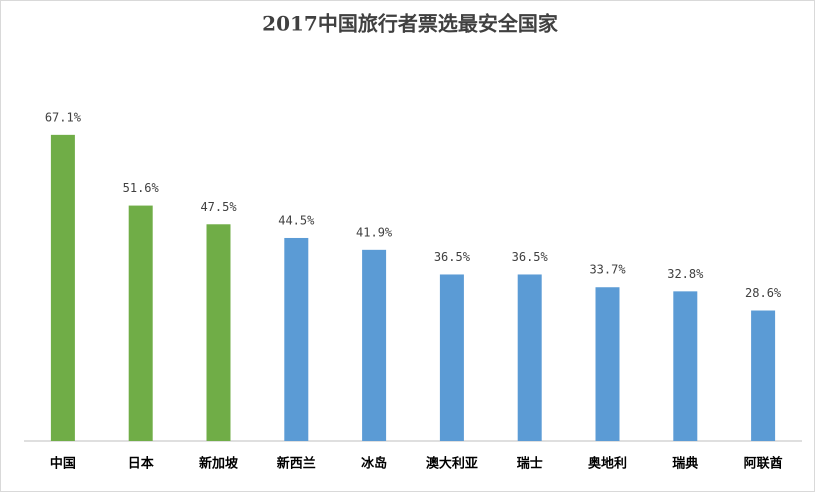 This screenshot has width=815, height=492. What do you see at coordinates (219, 464) in the screenshot?
I see `x-tick-label: 新加坡` at bounding box center [219, 464].